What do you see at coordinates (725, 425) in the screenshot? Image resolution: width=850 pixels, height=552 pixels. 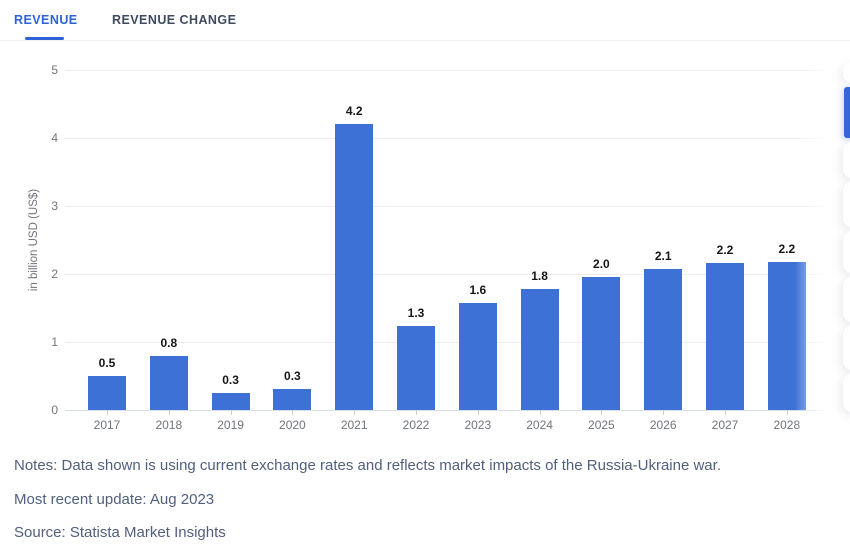 I see `x-axis-label-2027: 2027` at bounding box center [725, 425].